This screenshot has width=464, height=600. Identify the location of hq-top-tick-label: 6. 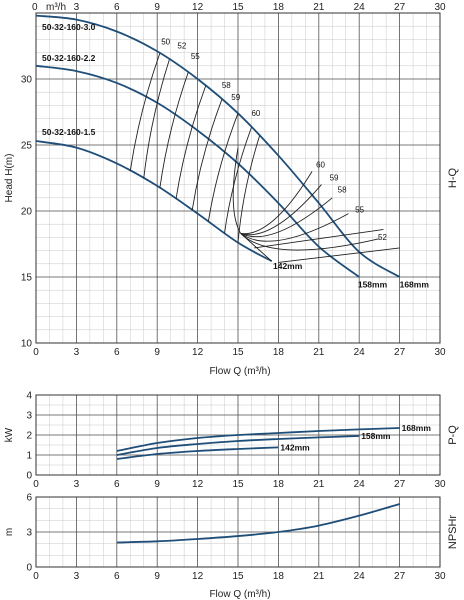
(117, 7).